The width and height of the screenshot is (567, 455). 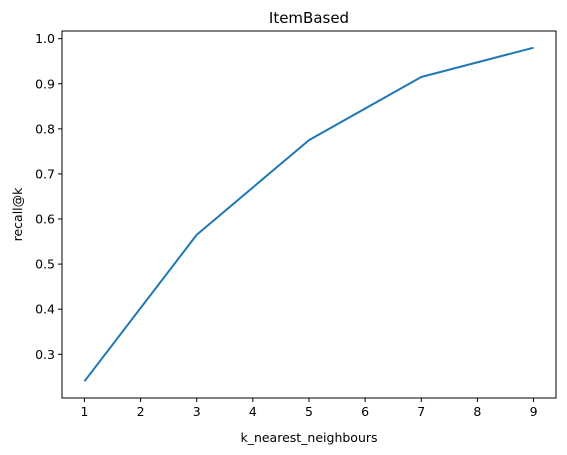 What do you see at coordinates (534, 411) in the screenshot?
I see `x-tick-label: 9` at bounding box center [534, 411].